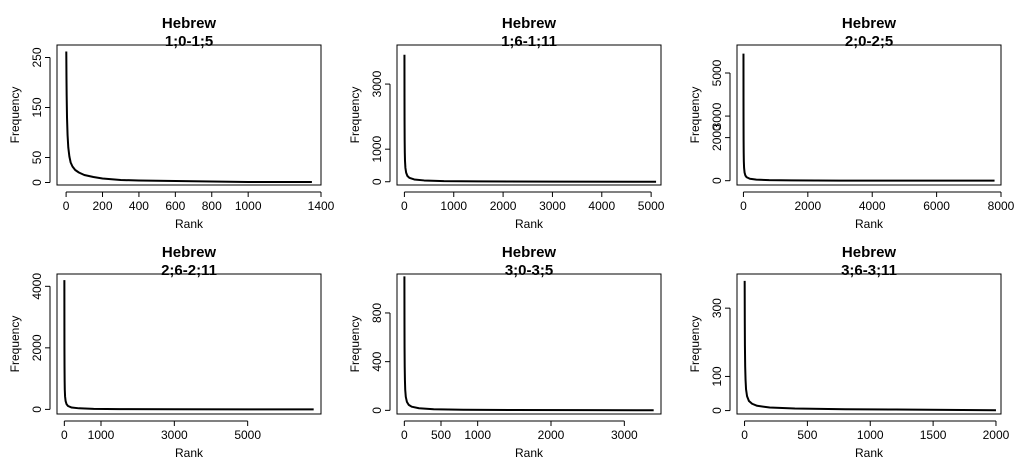 Image resolution: width=1023 pixels, height=466 pixels. I want to click on chart-subtitle: 2;6-2;11, so click(189, 270).